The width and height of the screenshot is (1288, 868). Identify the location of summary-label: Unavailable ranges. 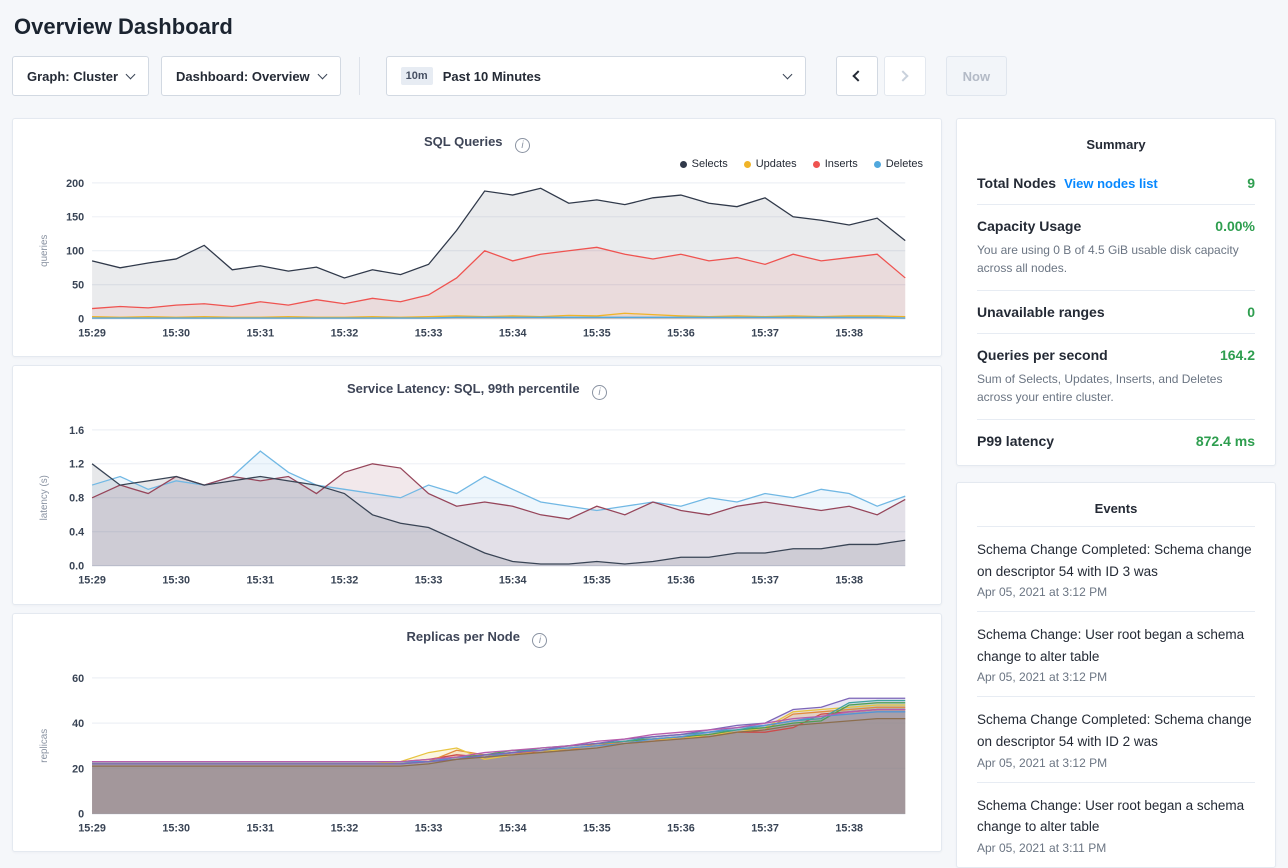
(1041, 312).